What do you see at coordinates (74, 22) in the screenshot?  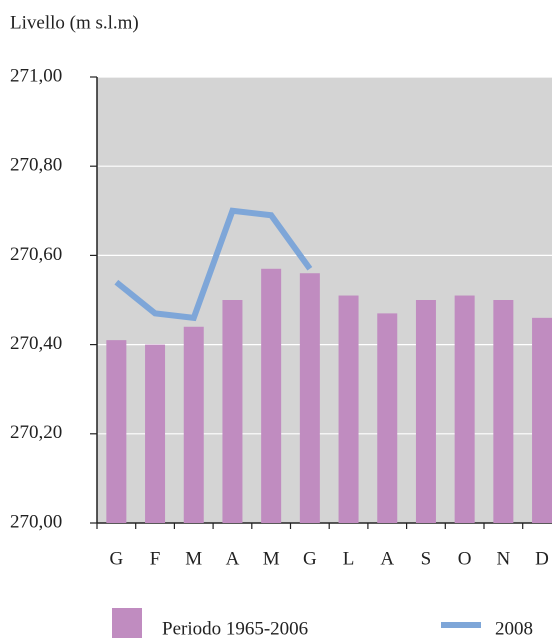 I see `y-axis-title: Livello (m s.l.m)` at bounding box center [74, 22].